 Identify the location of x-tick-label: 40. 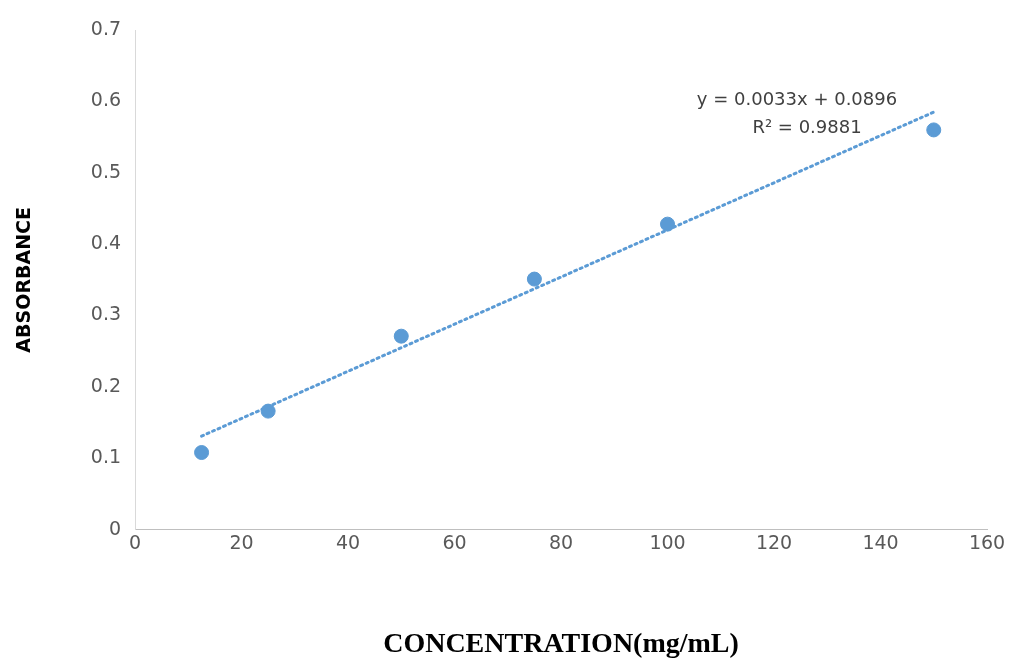
(348, 541).